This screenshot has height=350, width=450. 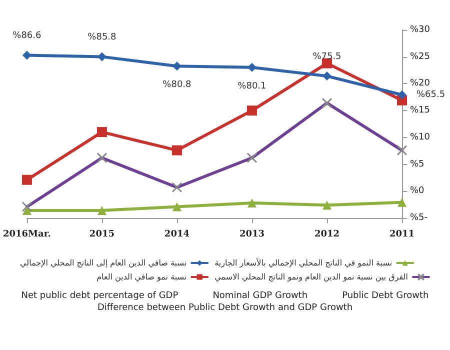 I want to click on text: Public Debt Growth, so click(x=385, y=296).